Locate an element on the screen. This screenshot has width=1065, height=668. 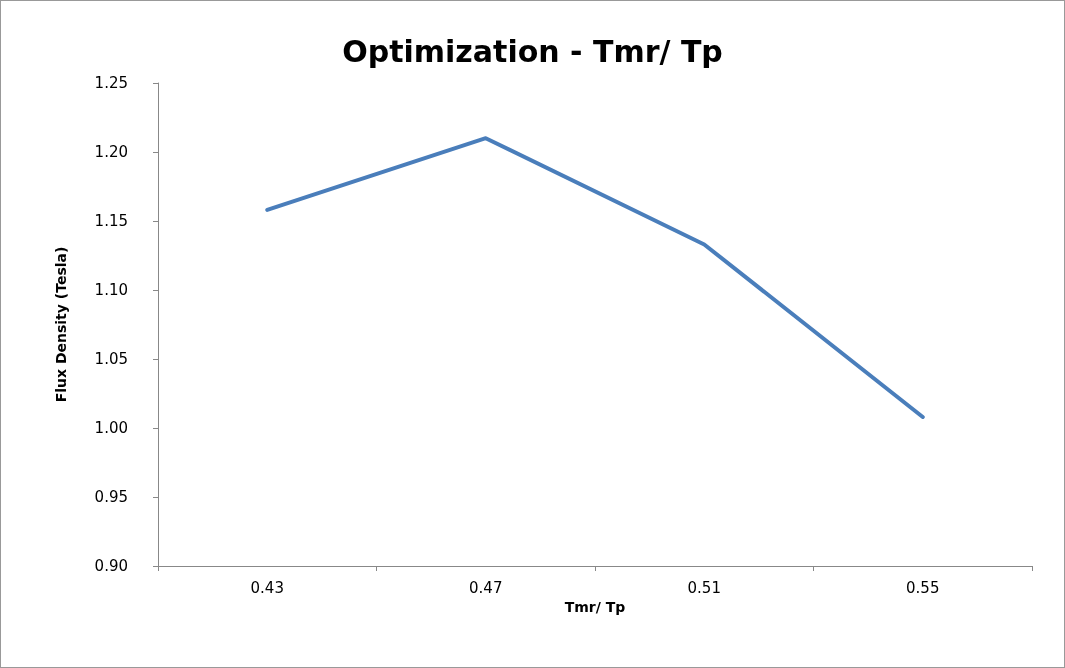
chart-title: Optimization - Tmr/ Tp is located at coordinates (532, 51).